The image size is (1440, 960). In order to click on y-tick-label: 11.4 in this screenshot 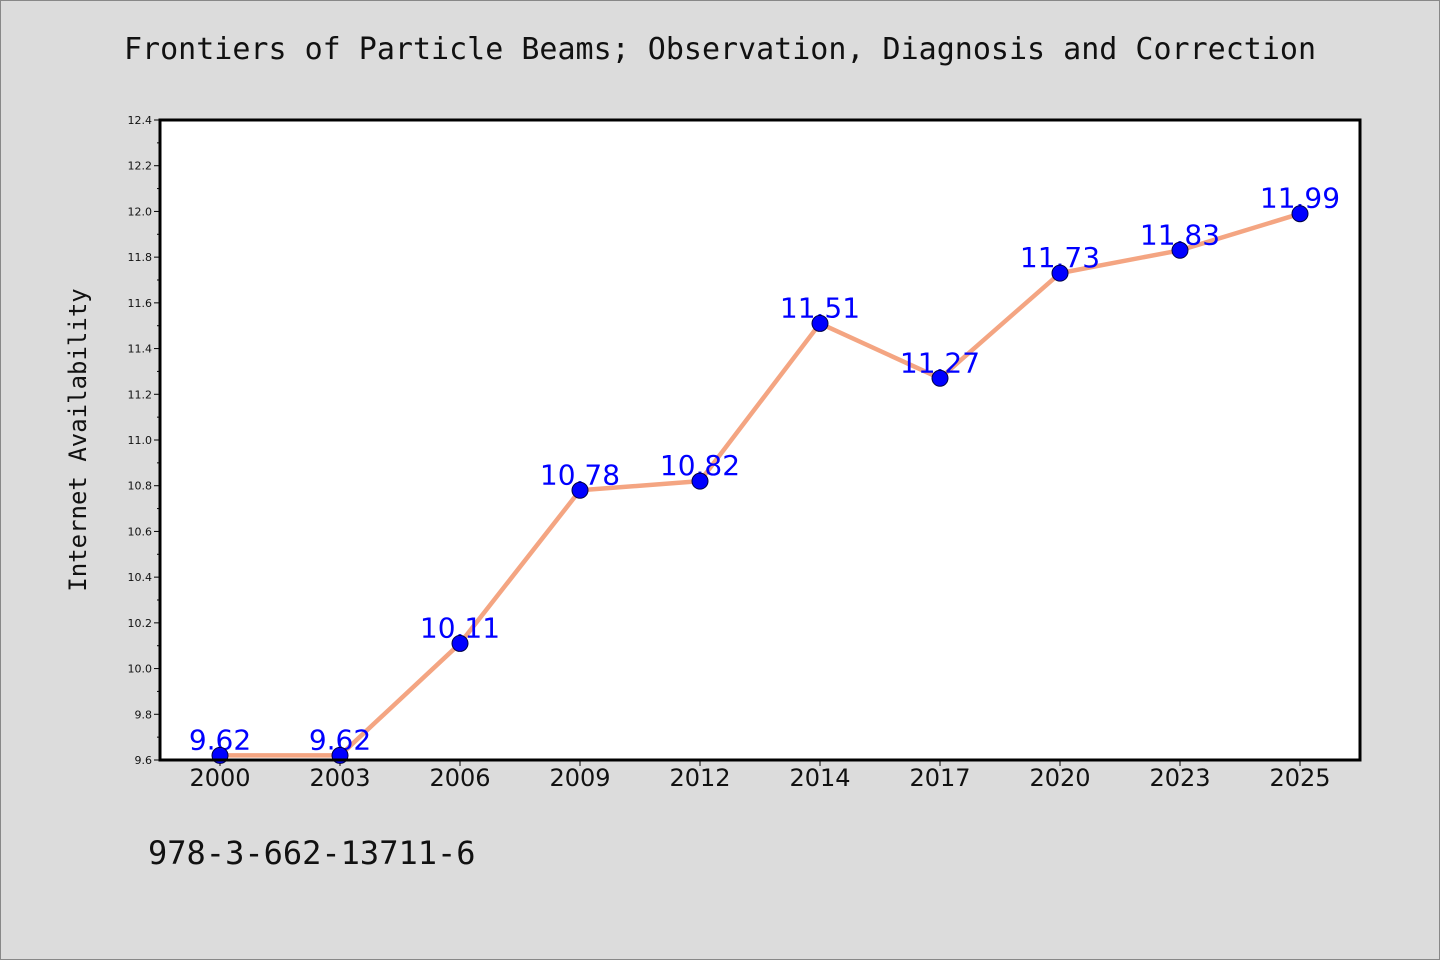, I will do `click(140, 349)`.